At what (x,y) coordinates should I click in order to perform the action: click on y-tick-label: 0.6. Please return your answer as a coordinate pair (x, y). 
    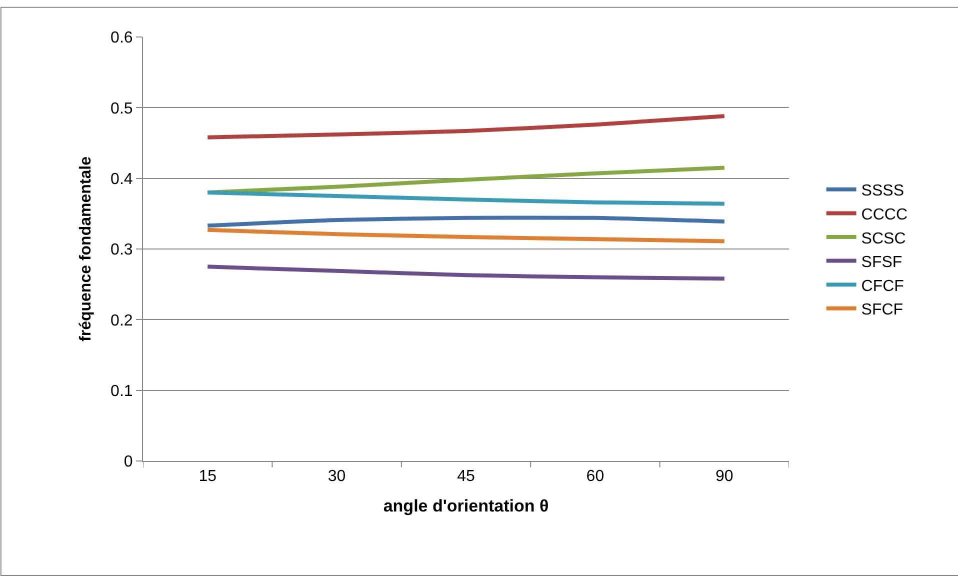
    Looking at the image, I should click on (121, 38).